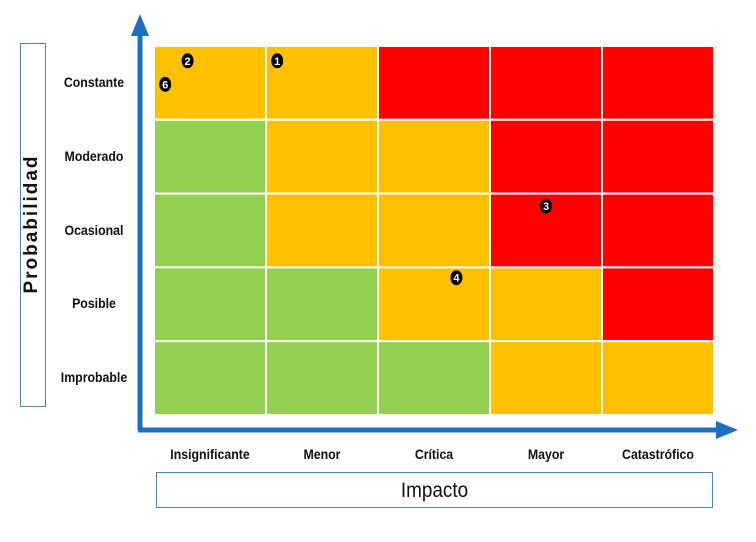  I want to click on risk-marker-label-3: 3, so click(546, 207).